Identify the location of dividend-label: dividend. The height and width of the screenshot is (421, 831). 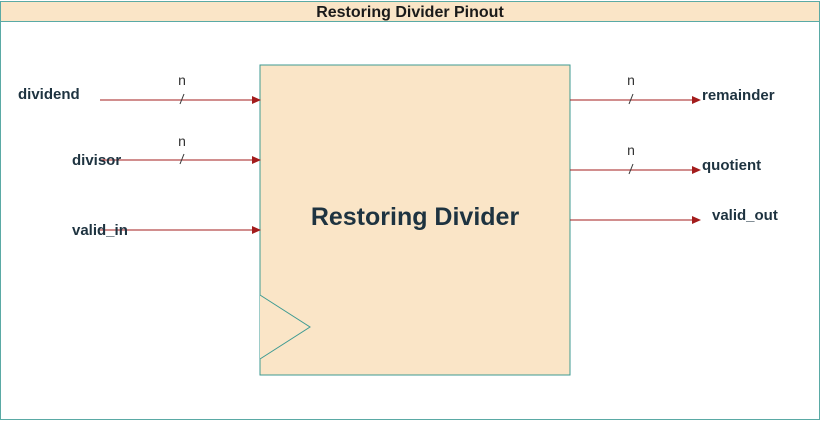
(49, 94).